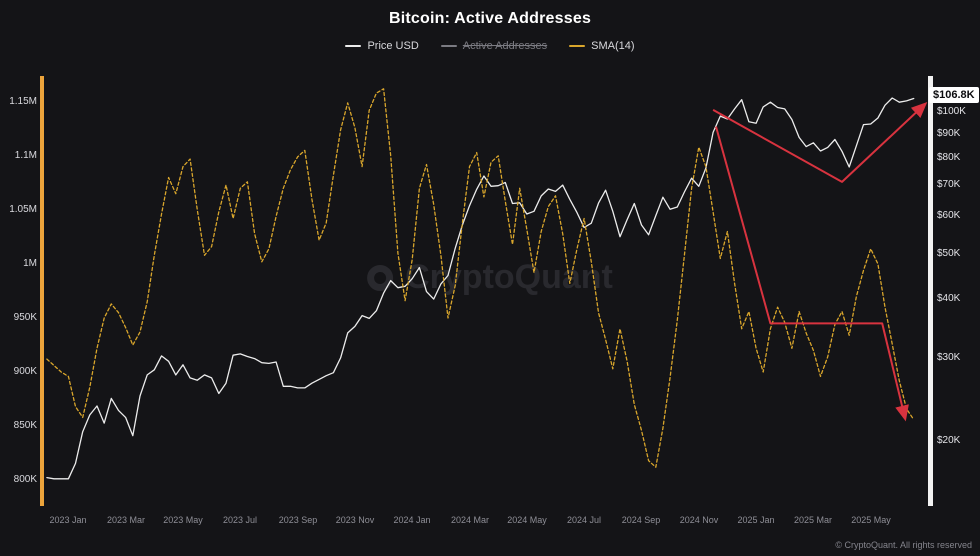  What do you see at coordinates (949, 298) in the screenshot?
I see `right-tick-label: $40K` at bounding box center [949, 298].